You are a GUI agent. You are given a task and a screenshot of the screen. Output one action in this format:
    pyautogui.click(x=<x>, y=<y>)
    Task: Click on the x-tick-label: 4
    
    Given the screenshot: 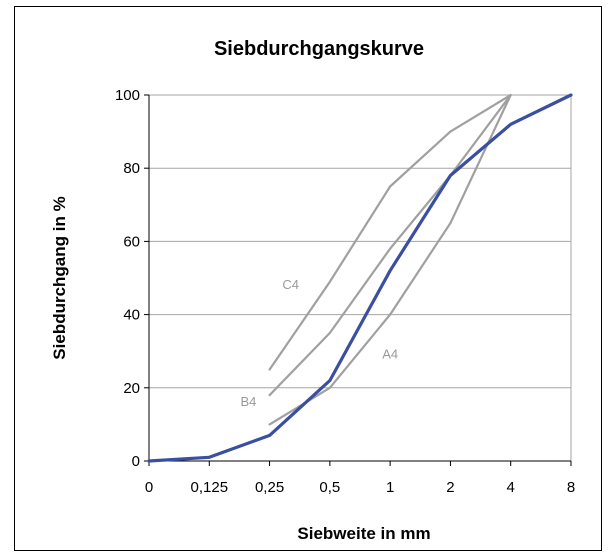 What is the action you would take?
    pyautogui.click(x=511, y=487)
    